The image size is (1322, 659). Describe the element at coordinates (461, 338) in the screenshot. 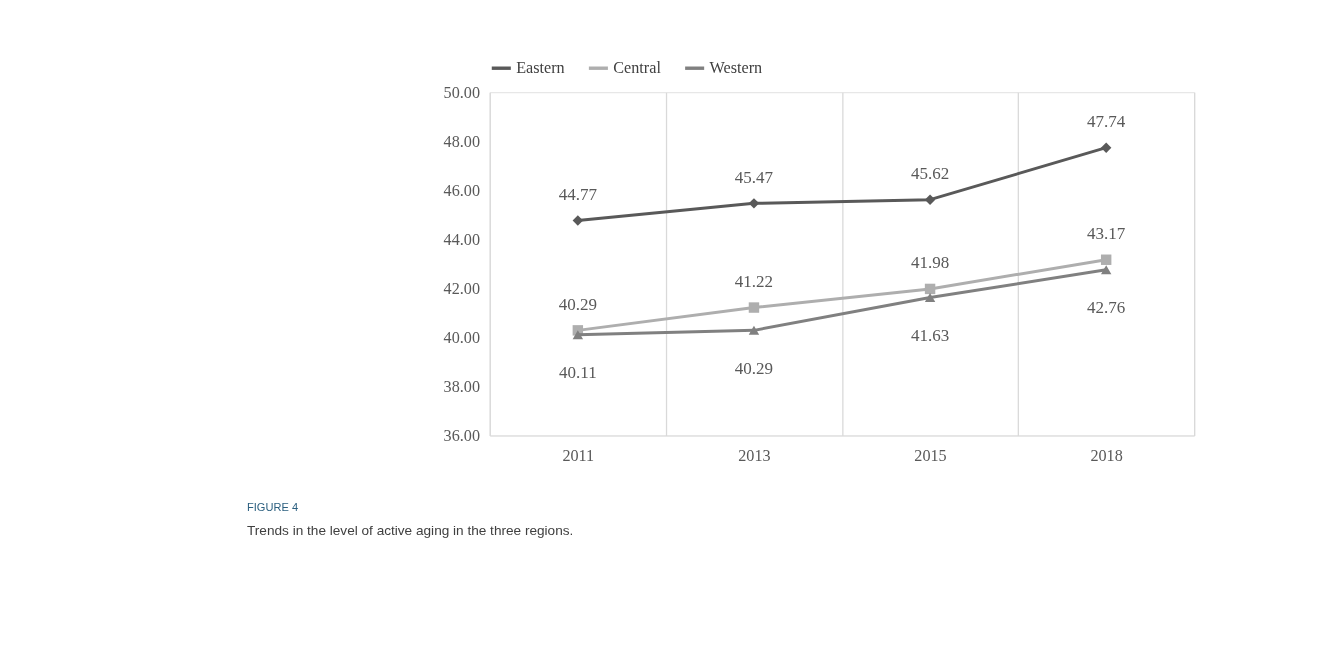

I see `y-tick-label: 40.00` at that location.